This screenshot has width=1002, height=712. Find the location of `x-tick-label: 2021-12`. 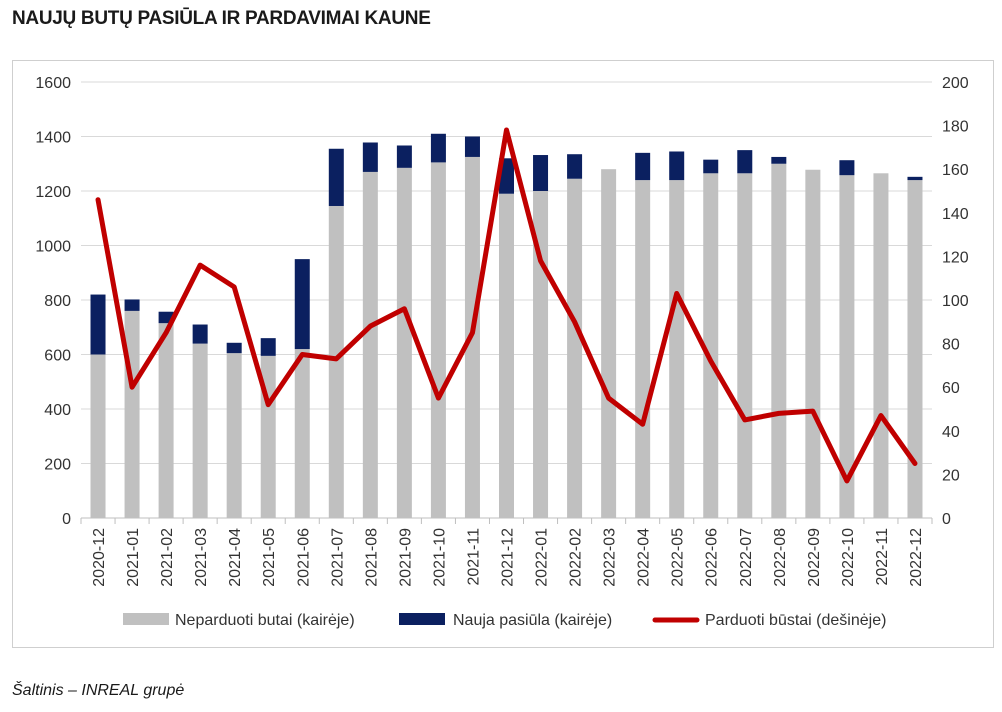

x-tick-label: 2021-12 is located at coordinates (508, 557).